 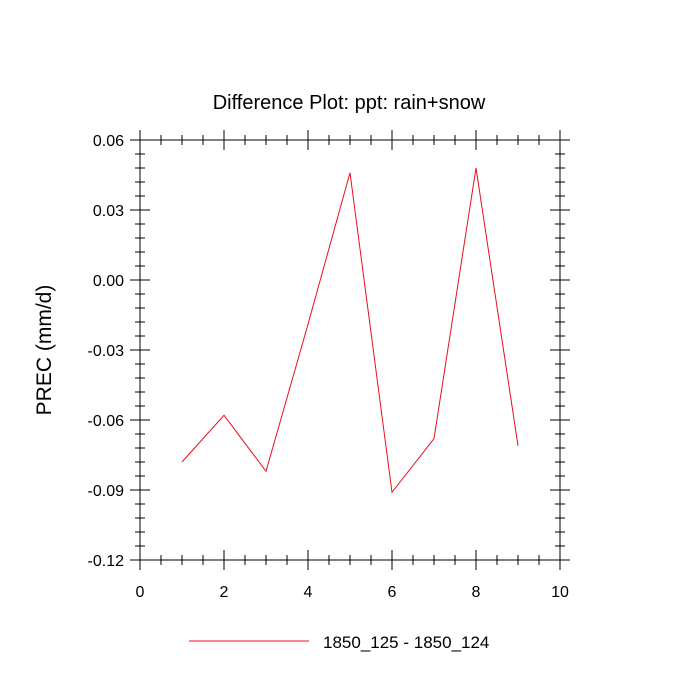 What do you see at coordinates (108, 211) in the screenshot?
I see `y-tick-label: 0.03` at bounding box center [108, 211].